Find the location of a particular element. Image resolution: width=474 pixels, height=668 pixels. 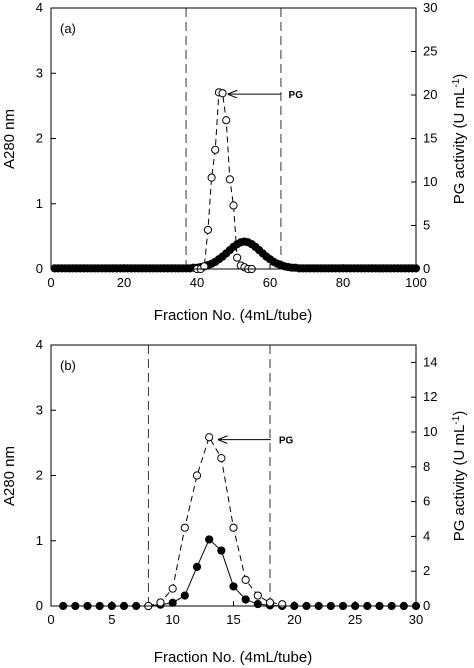

y-tick-label-right: 4 is located at coordinates (426, 535).